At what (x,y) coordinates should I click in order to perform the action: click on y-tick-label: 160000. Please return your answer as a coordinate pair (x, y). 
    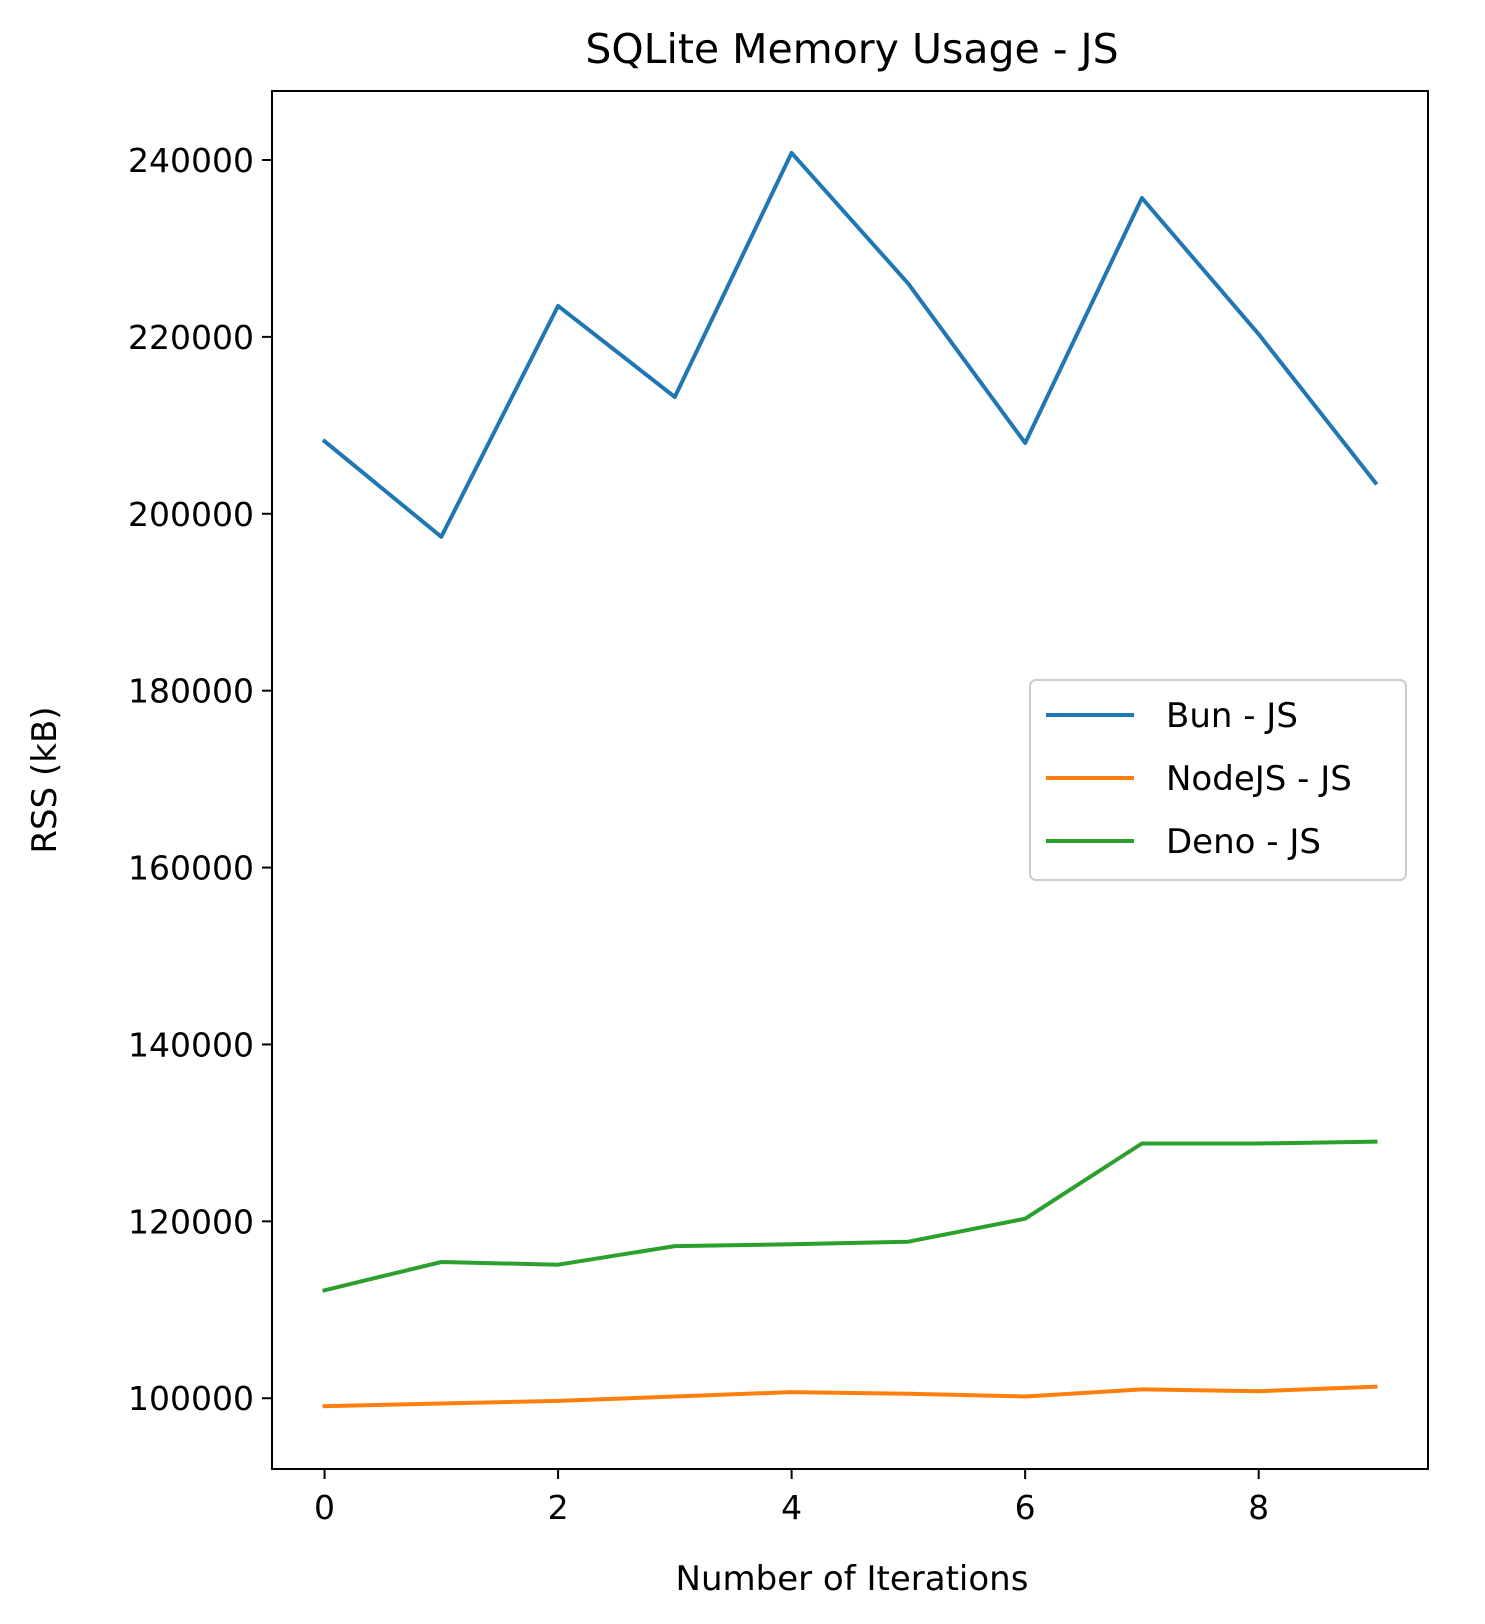
    Looking at the image, I should click on (191, 868).